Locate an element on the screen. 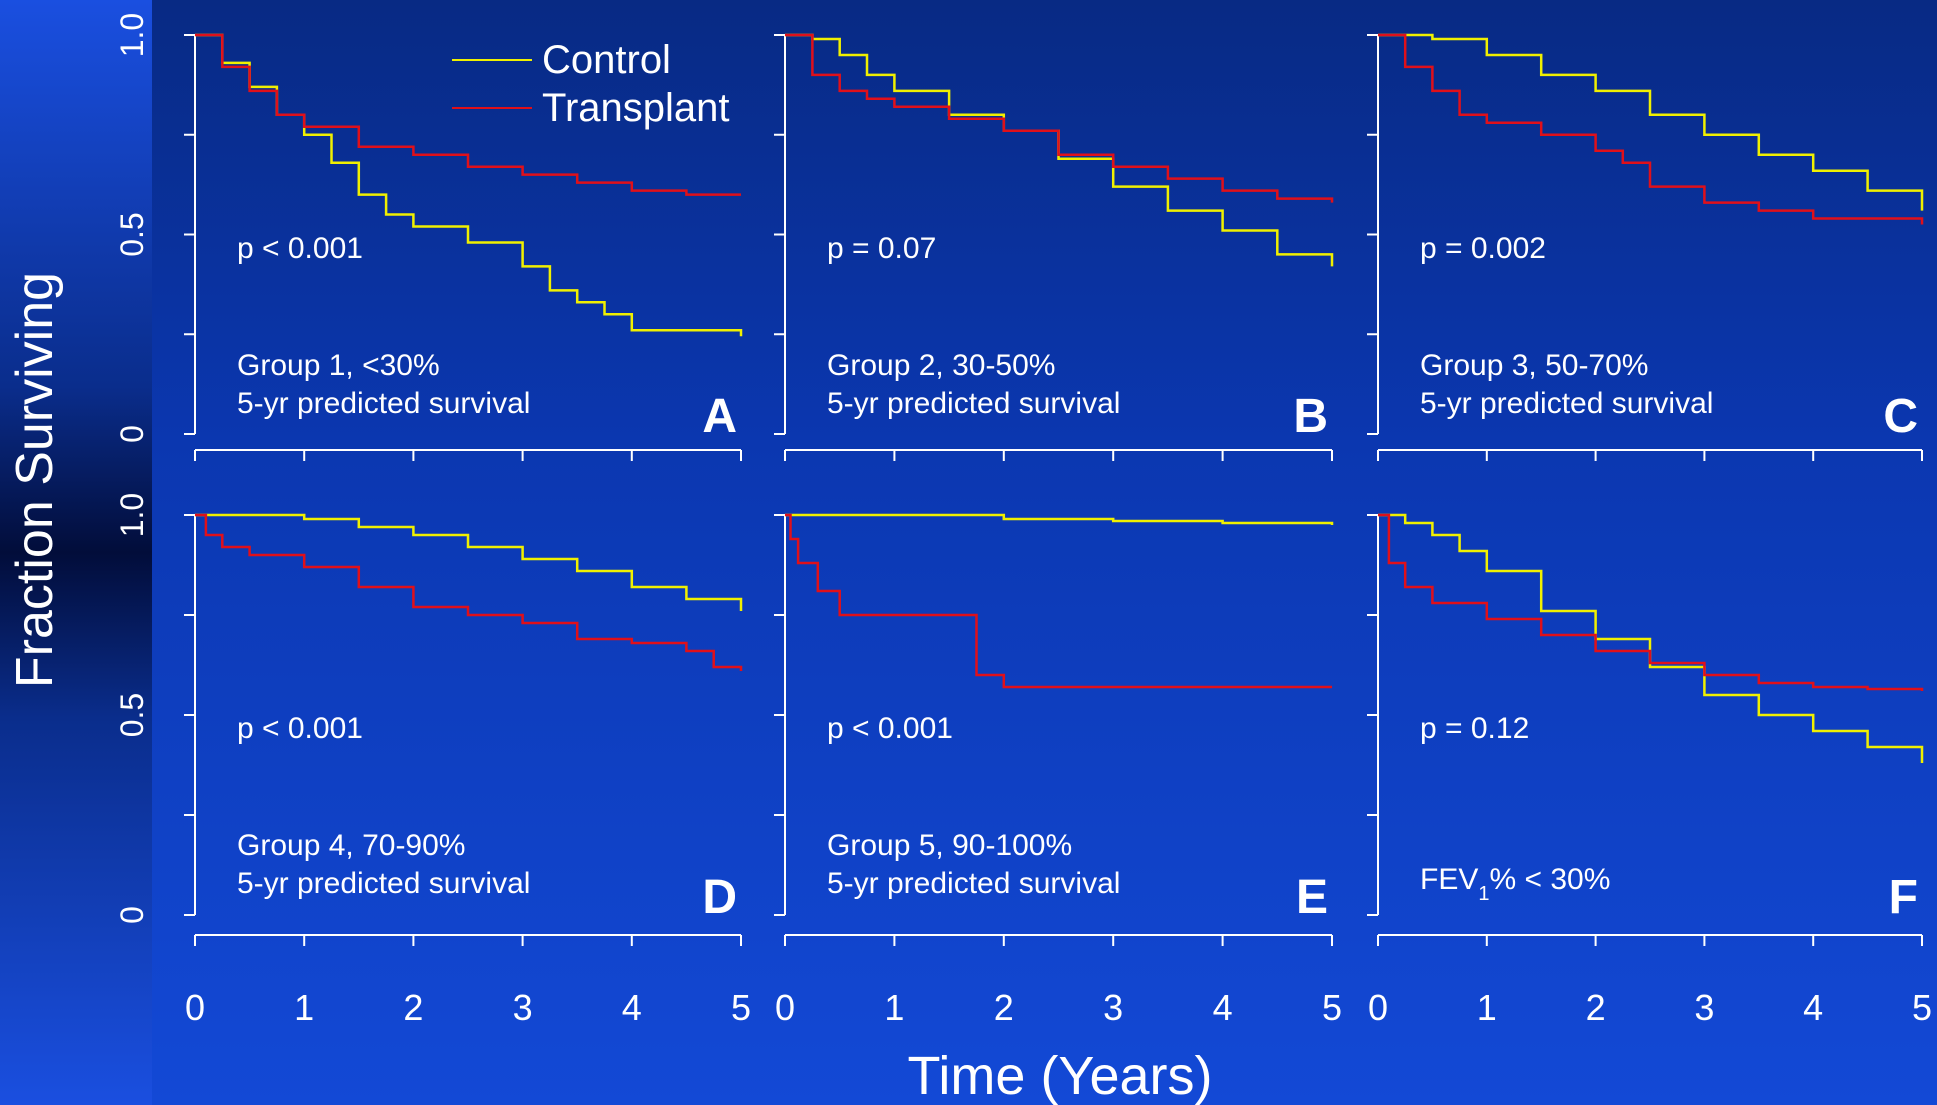 The image size is (1937, 1105). panel-letter: E is located at coordinates (1312, 897).